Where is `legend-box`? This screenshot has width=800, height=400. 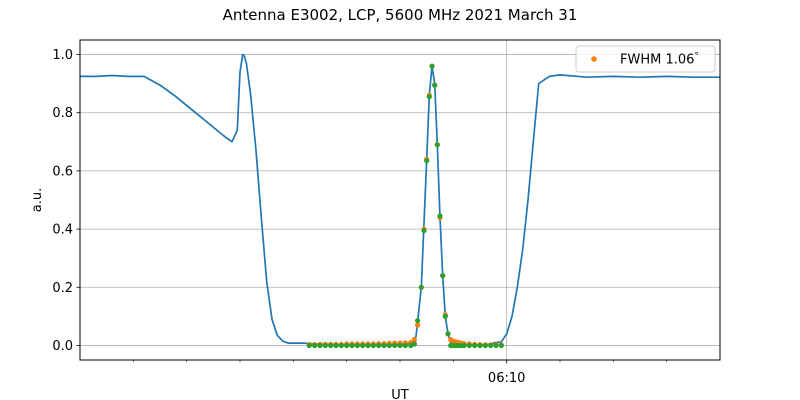 legend-box is located at coordinates (645, 59).